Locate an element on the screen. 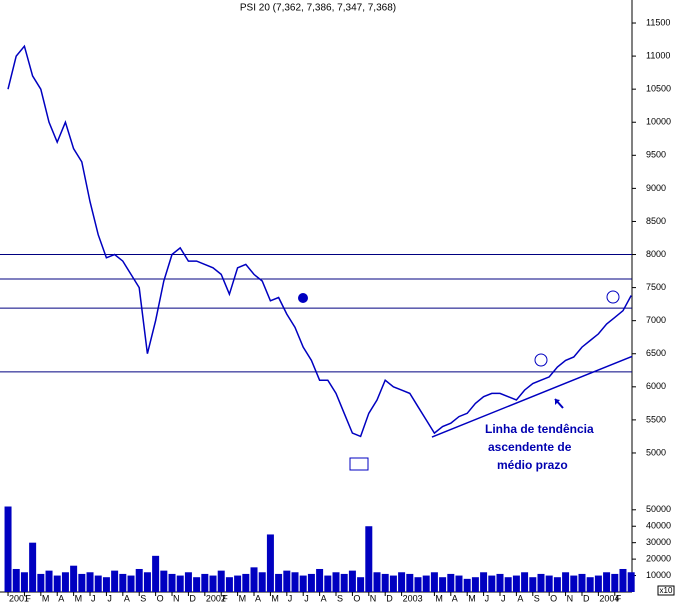 The height and width of the screenshot is (604, 677). unit-label: x10 is located at coordinates (666, 590).